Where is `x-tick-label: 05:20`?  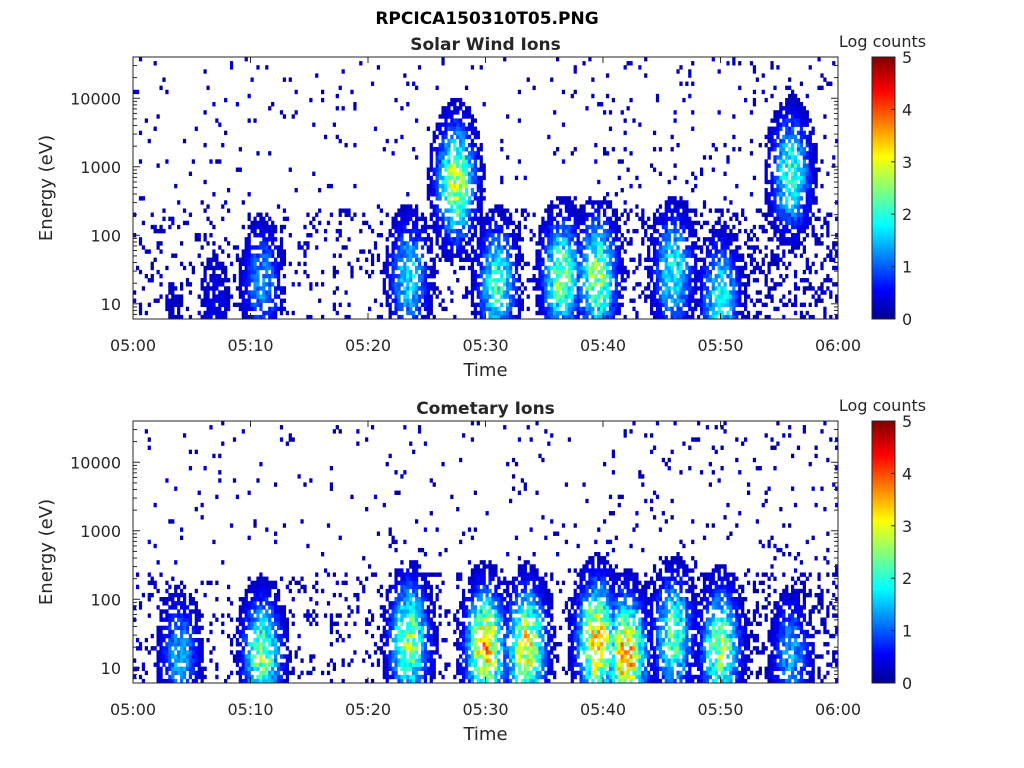 x-tick-label: 05:20 is located at coordinates (368, 345).